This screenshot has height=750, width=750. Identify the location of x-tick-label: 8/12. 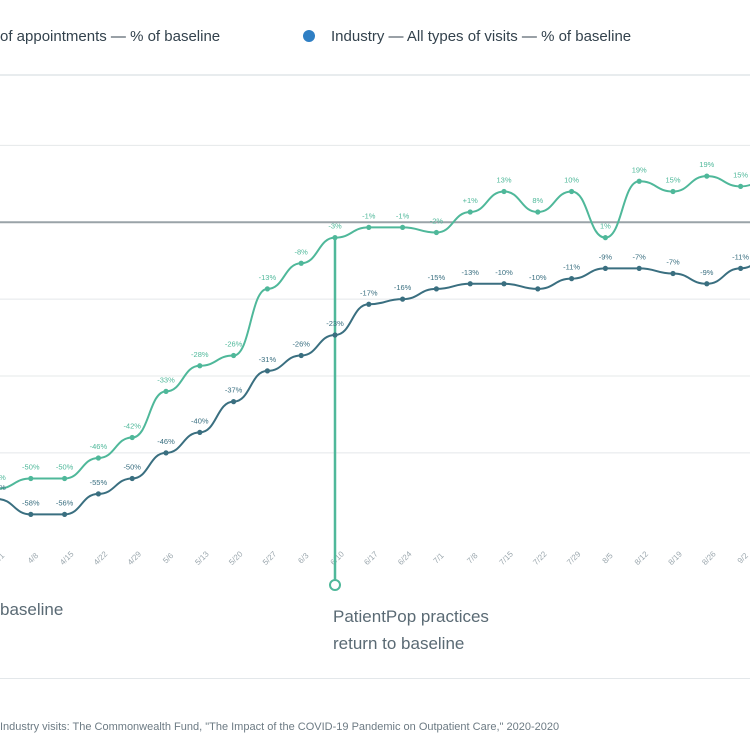
(642, 558).